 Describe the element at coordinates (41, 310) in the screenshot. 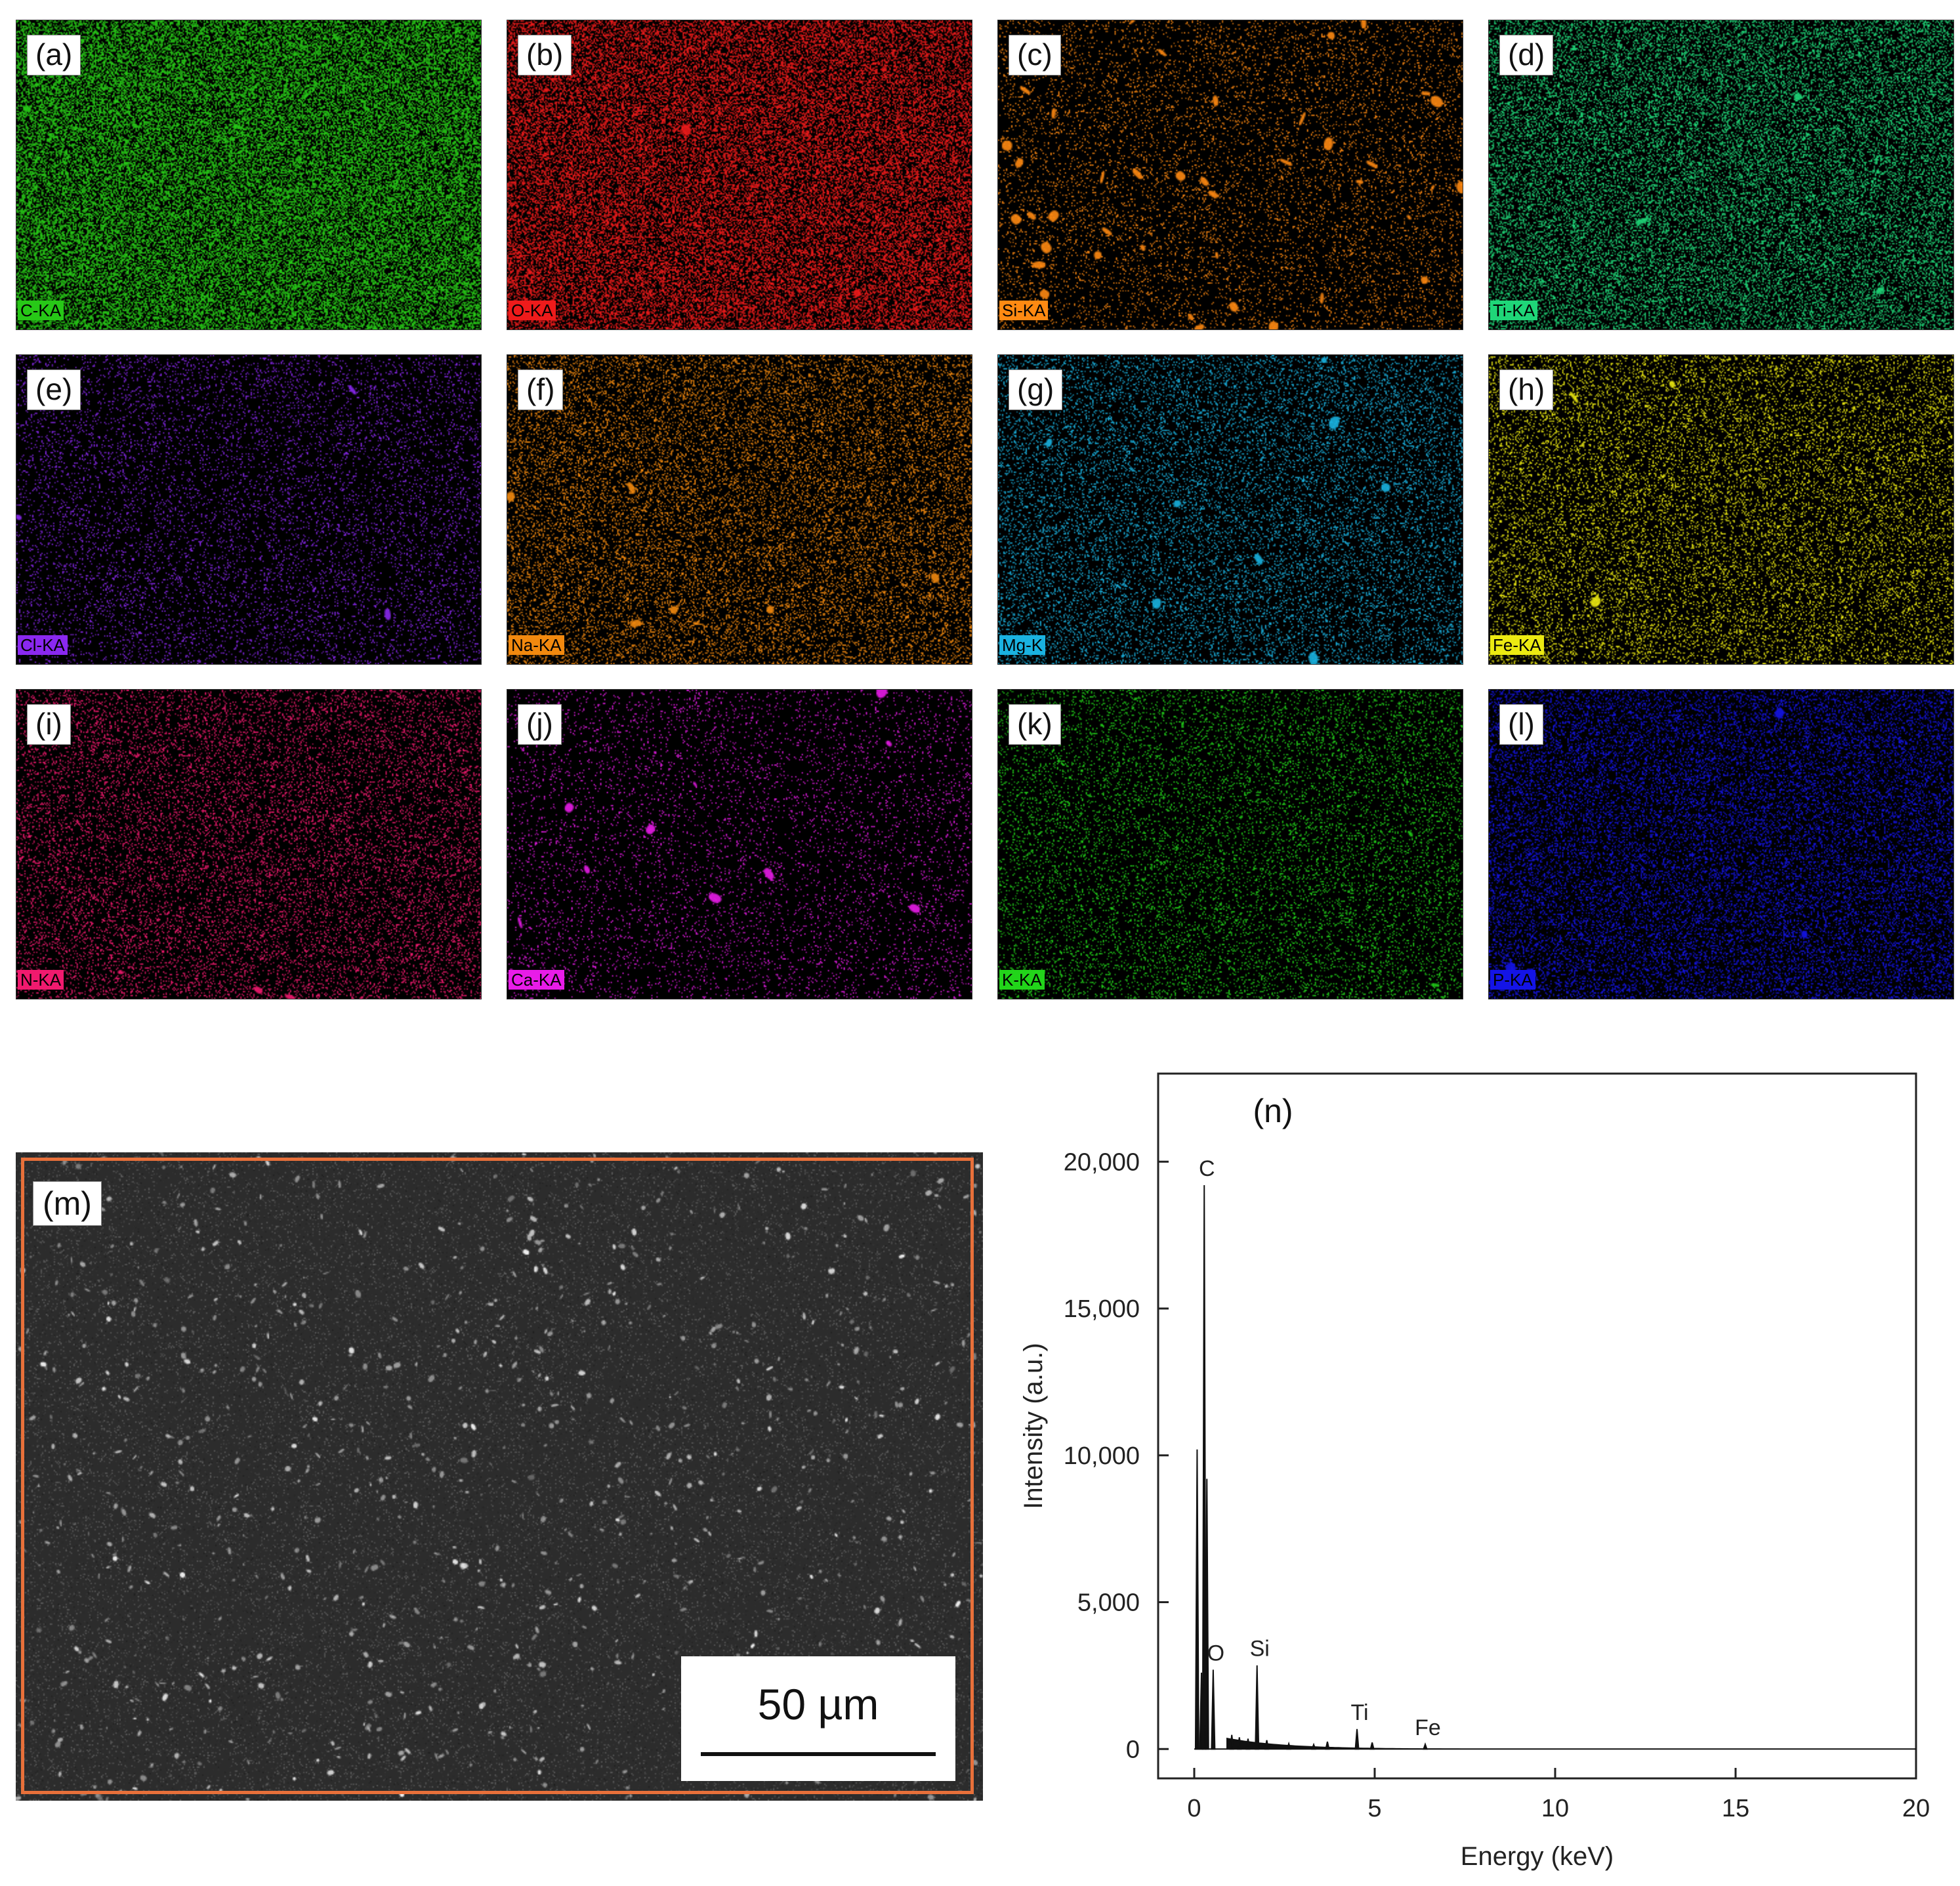

I see `element-map-label: C-KA` at that location.